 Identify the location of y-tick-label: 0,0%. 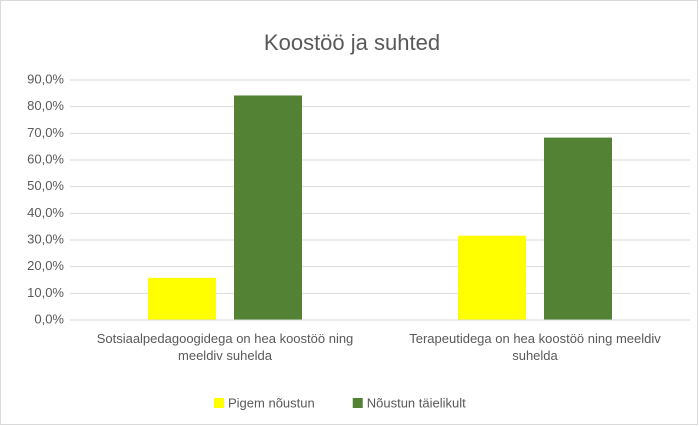
(49, 318).